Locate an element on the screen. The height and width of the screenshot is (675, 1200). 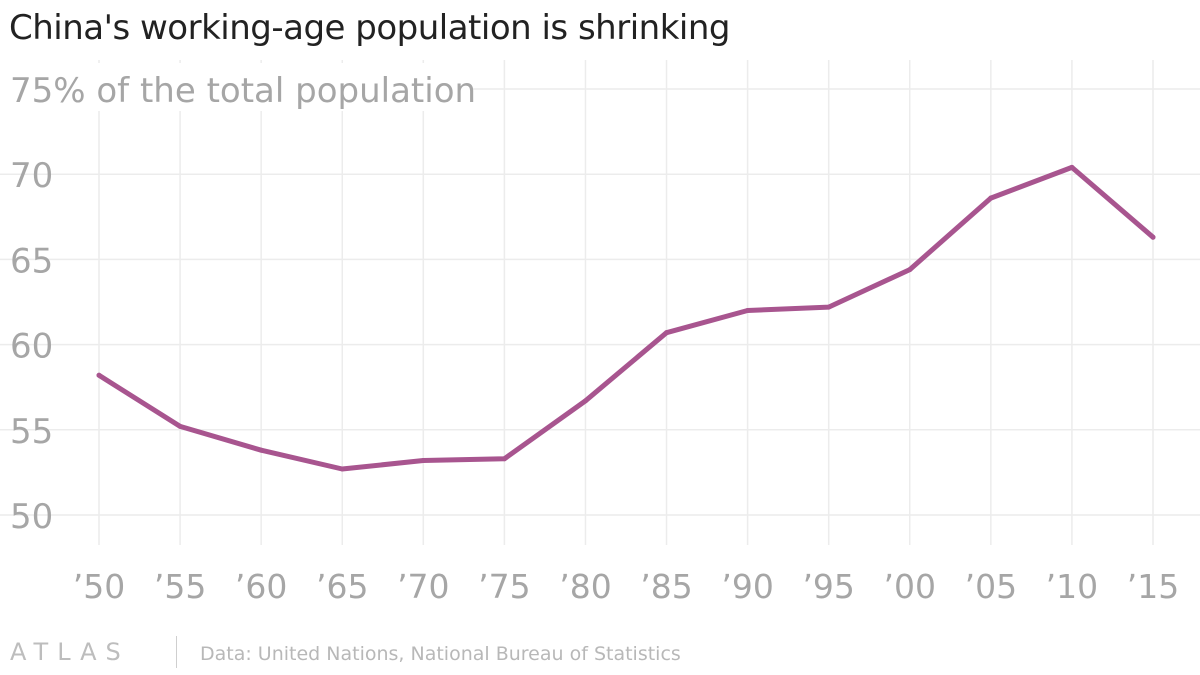
data-point-1950 is located at coordinates (99, 375).